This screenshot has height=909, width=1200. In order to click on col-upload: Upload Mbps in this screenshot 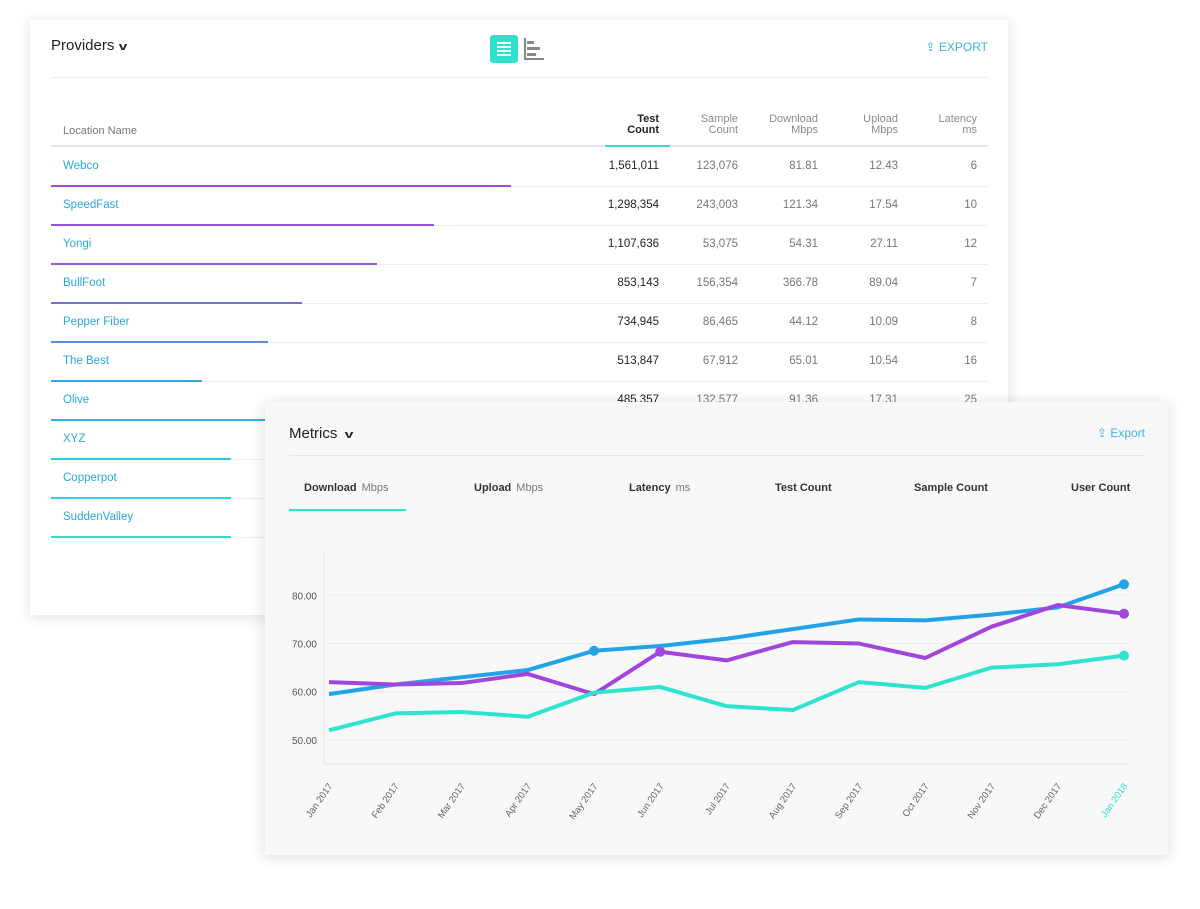, I will do `click(880, 125)`.